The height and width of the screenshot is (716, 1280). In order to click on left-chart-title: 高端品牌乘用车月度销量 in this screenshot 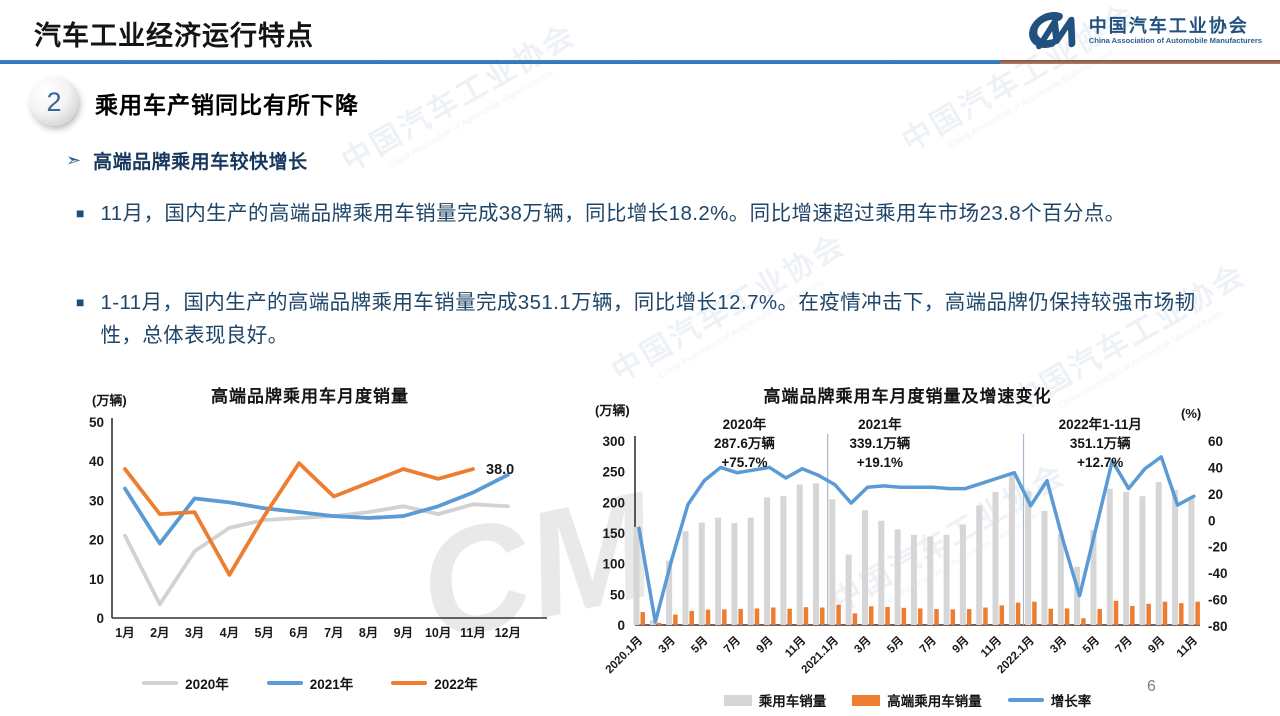, I will do `click(310, 396)`.